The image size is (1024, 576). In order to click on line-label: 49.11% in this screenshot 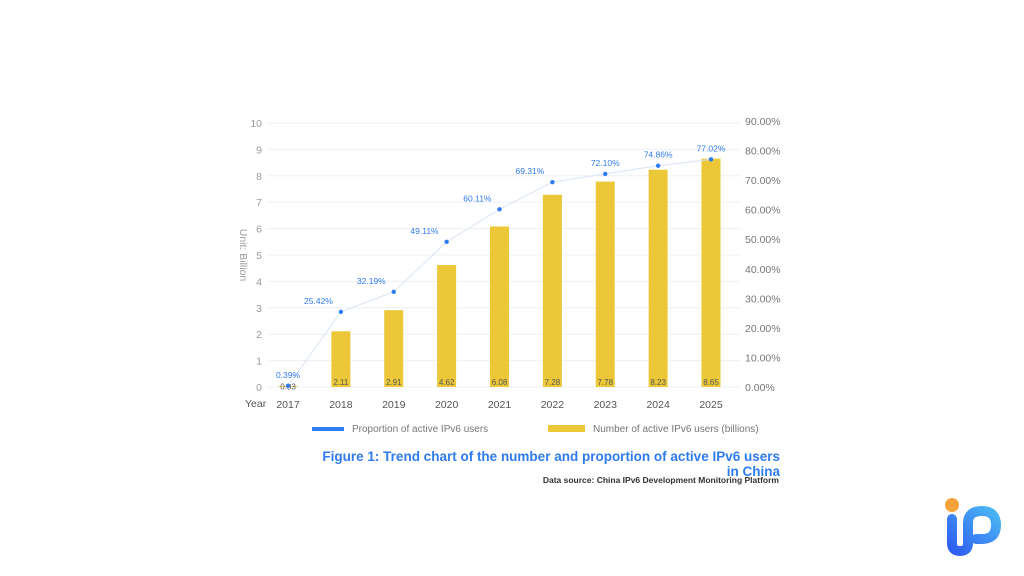, I will do `click(424, 231)`.